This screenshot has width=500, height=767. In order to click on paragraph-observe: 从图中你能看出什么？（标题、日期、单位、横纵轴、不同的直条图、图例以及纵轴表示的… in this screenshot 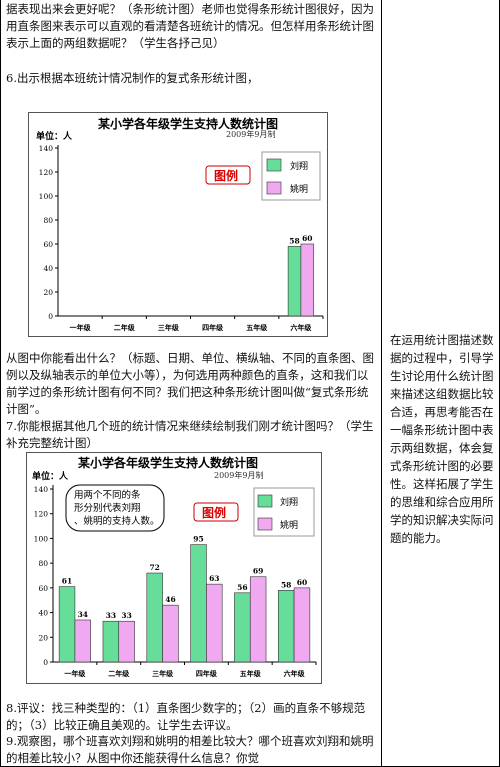, I will do `click(190, 383)`.